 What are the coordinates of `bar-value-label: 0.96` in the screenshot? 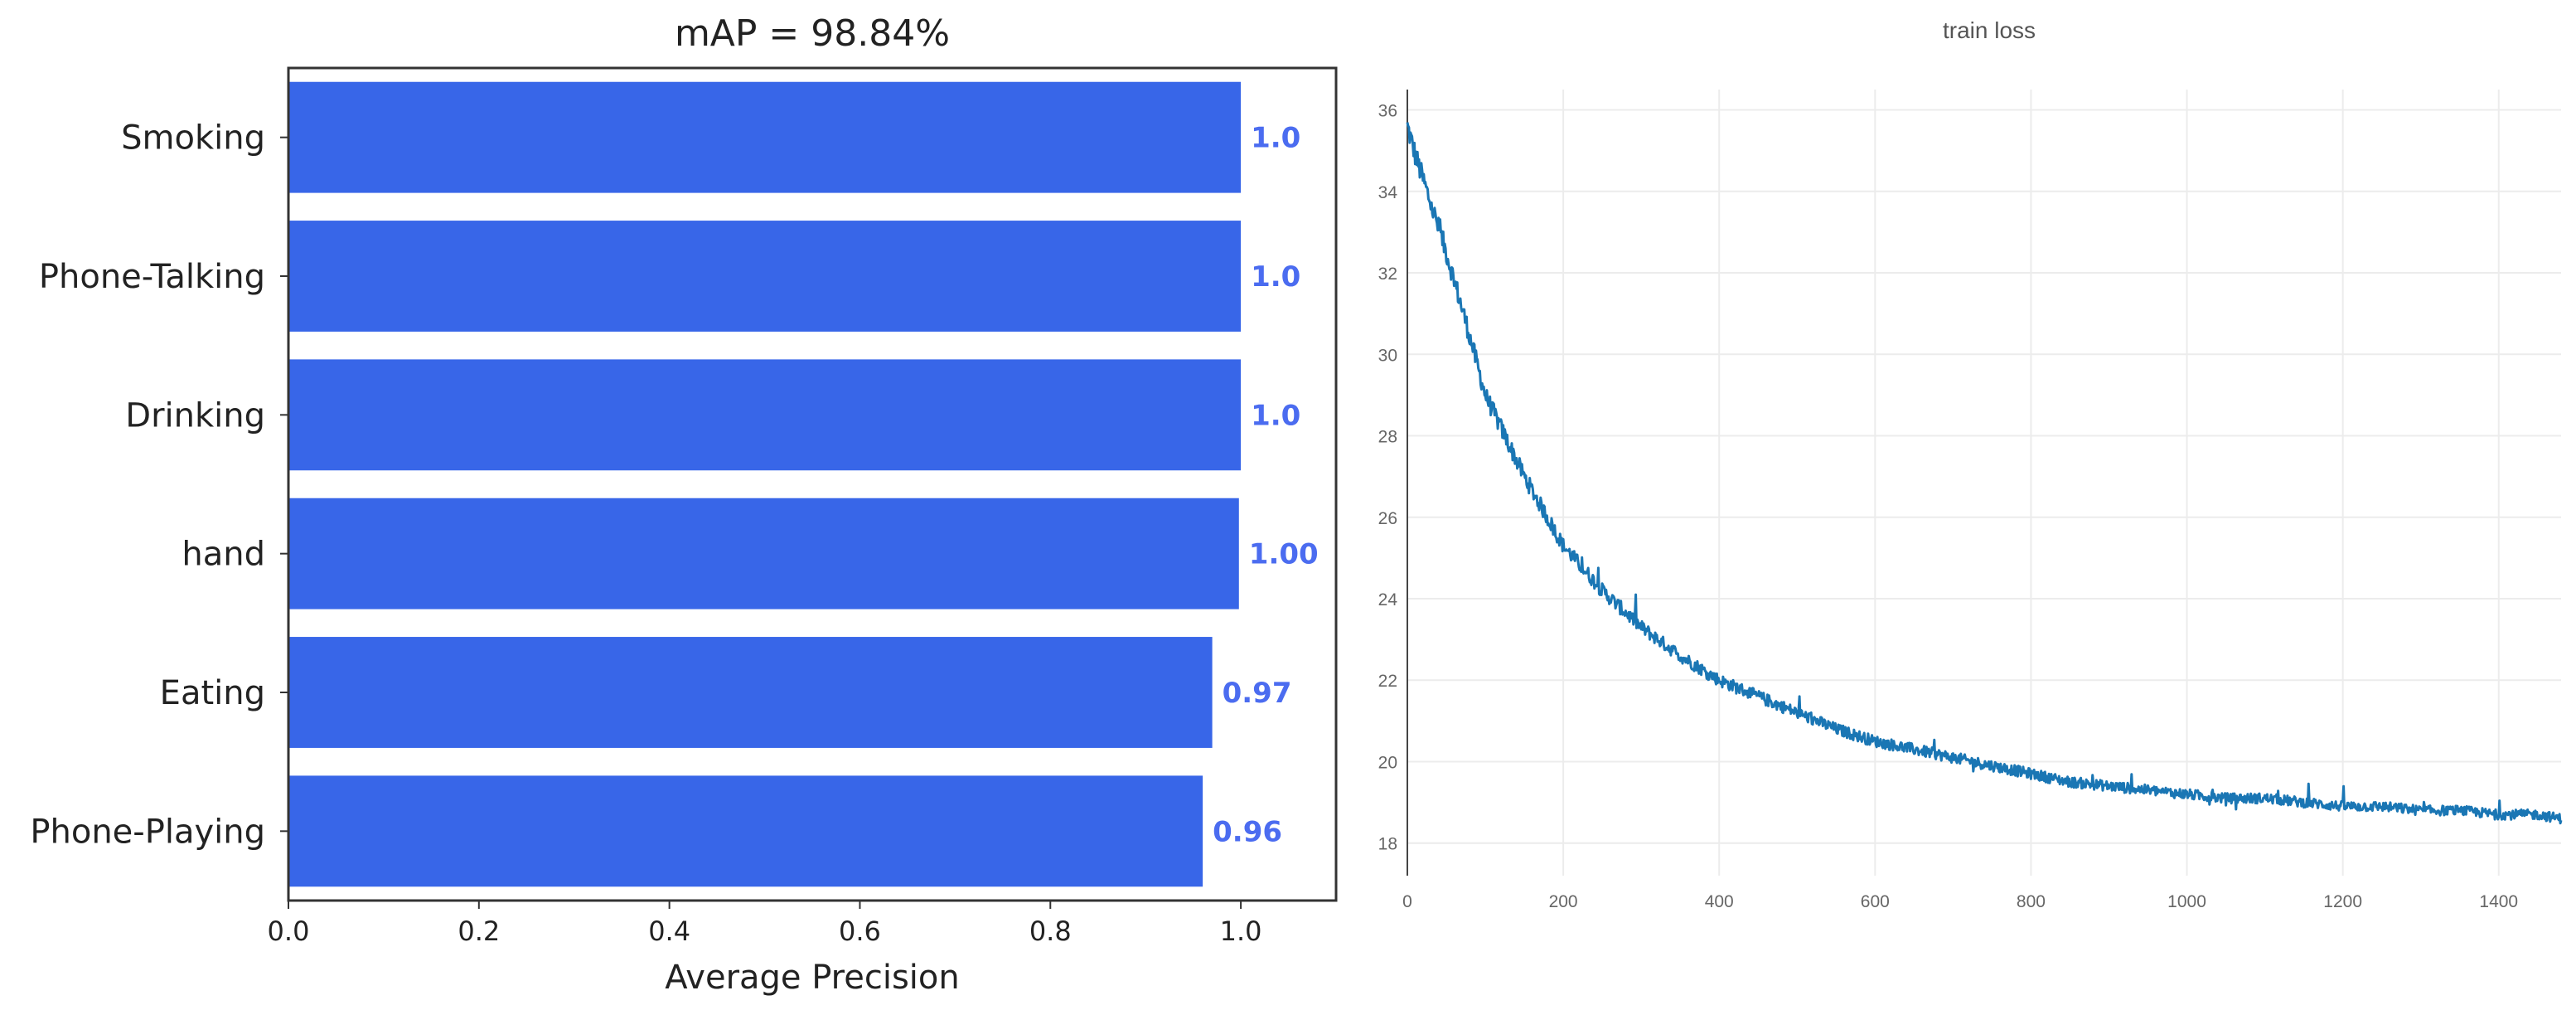 It's located at (1247, 831).